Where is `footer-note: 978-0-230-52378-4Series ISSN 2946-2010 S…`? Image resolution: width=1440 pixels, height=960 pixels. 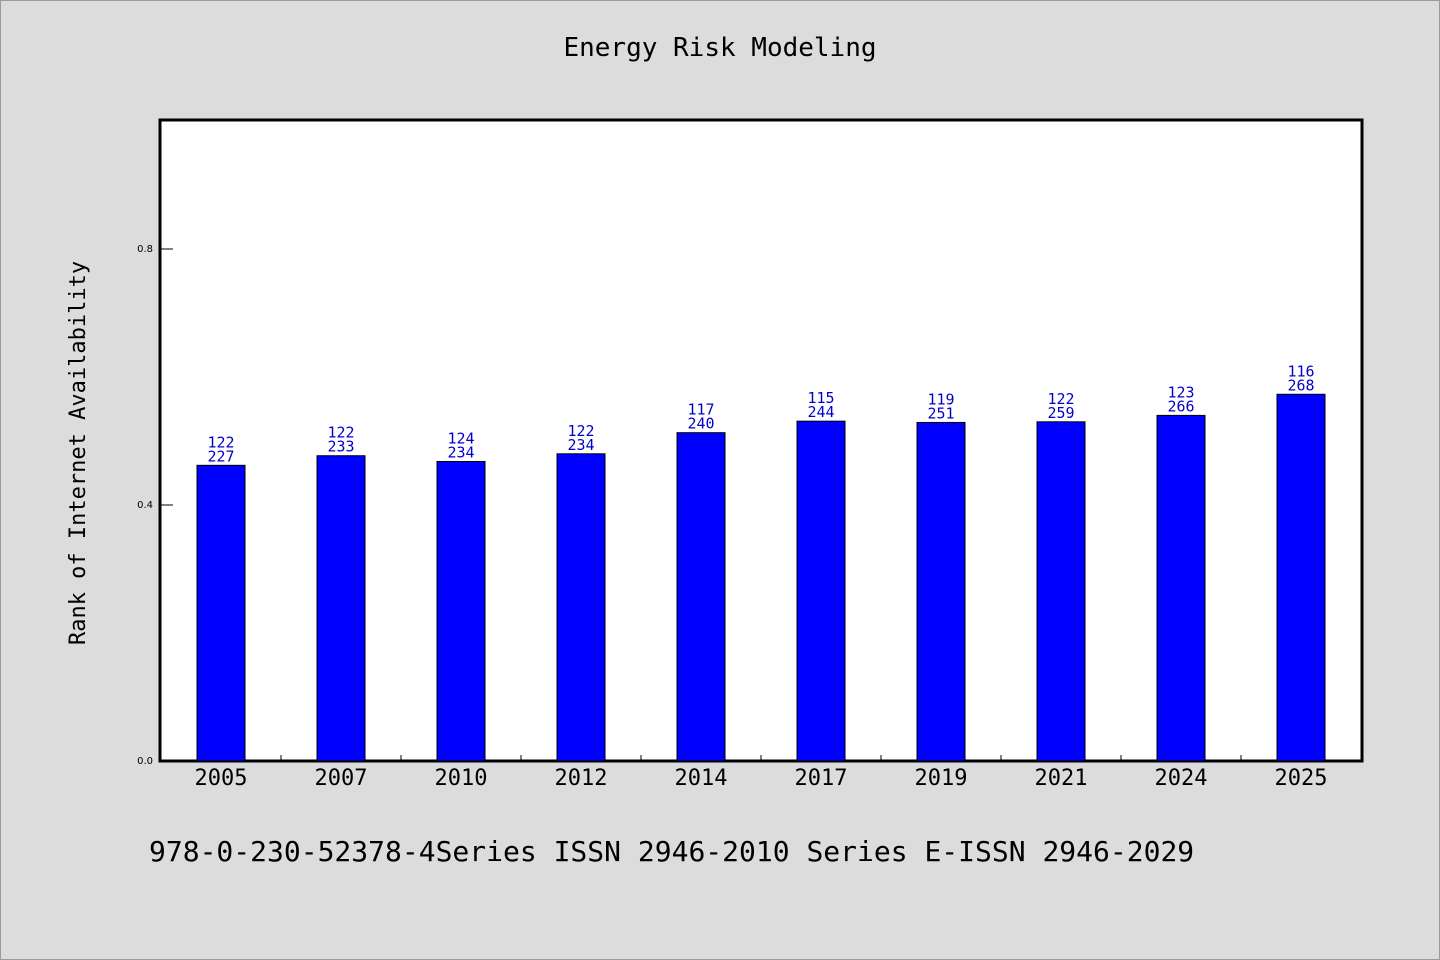 footer-note: 978-0-230-52378-4Series ISSN 2946-2010 S… is located at coordinates (672, 851).